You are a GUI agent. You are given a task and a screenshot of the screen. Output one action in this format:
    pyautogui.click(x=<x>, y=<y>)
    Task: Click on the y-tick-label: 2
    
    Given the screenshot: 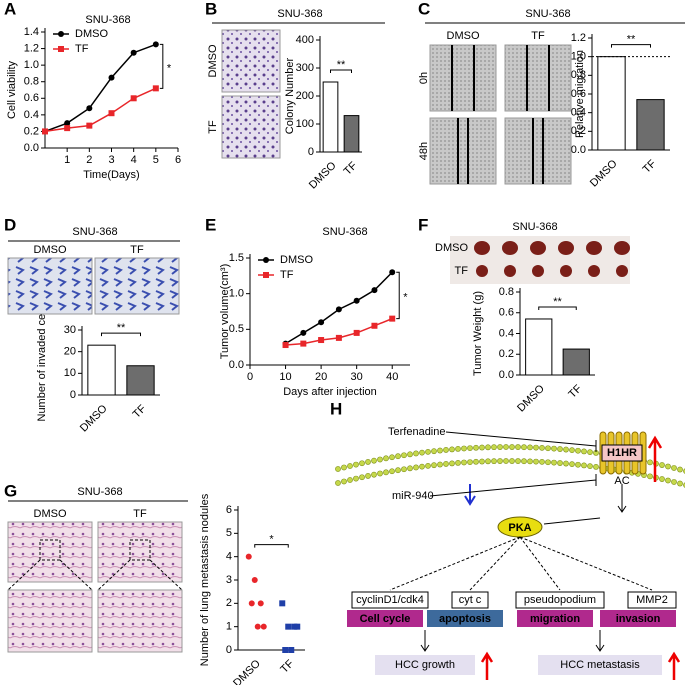 What is the action you would take?
    pyautogui.click(x=229, y=603)
    